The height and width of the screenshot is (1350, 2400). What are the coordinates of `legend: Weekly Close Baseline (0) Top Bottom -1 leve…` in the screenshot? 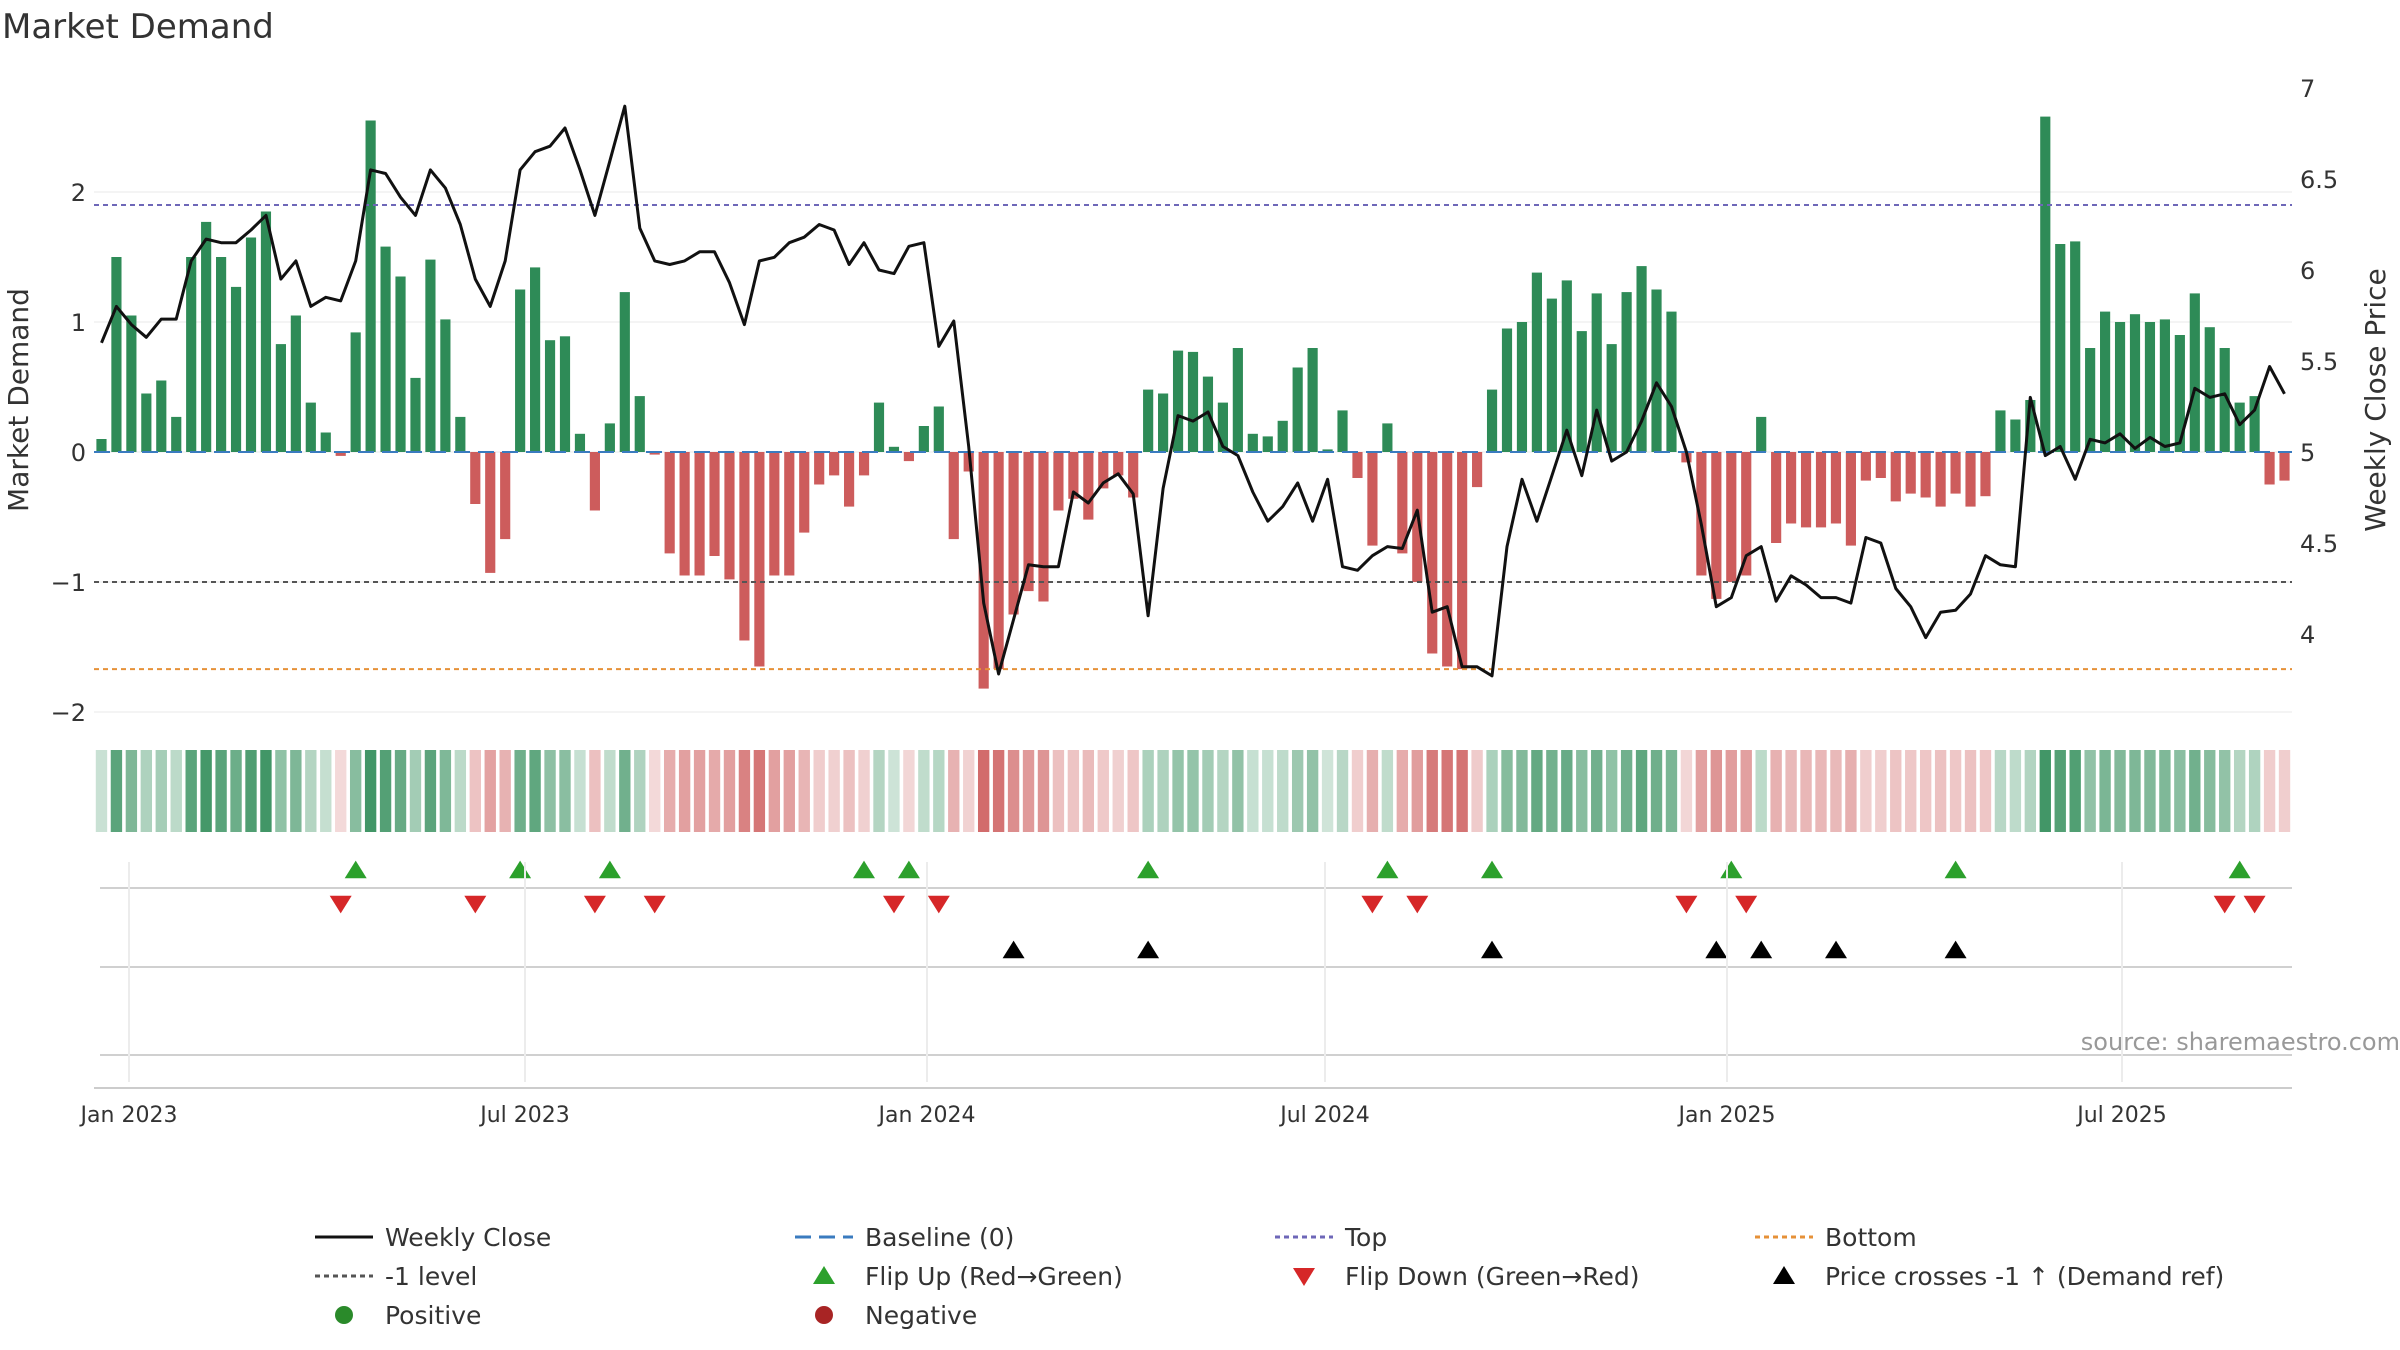 It's located at (1269, 1276).